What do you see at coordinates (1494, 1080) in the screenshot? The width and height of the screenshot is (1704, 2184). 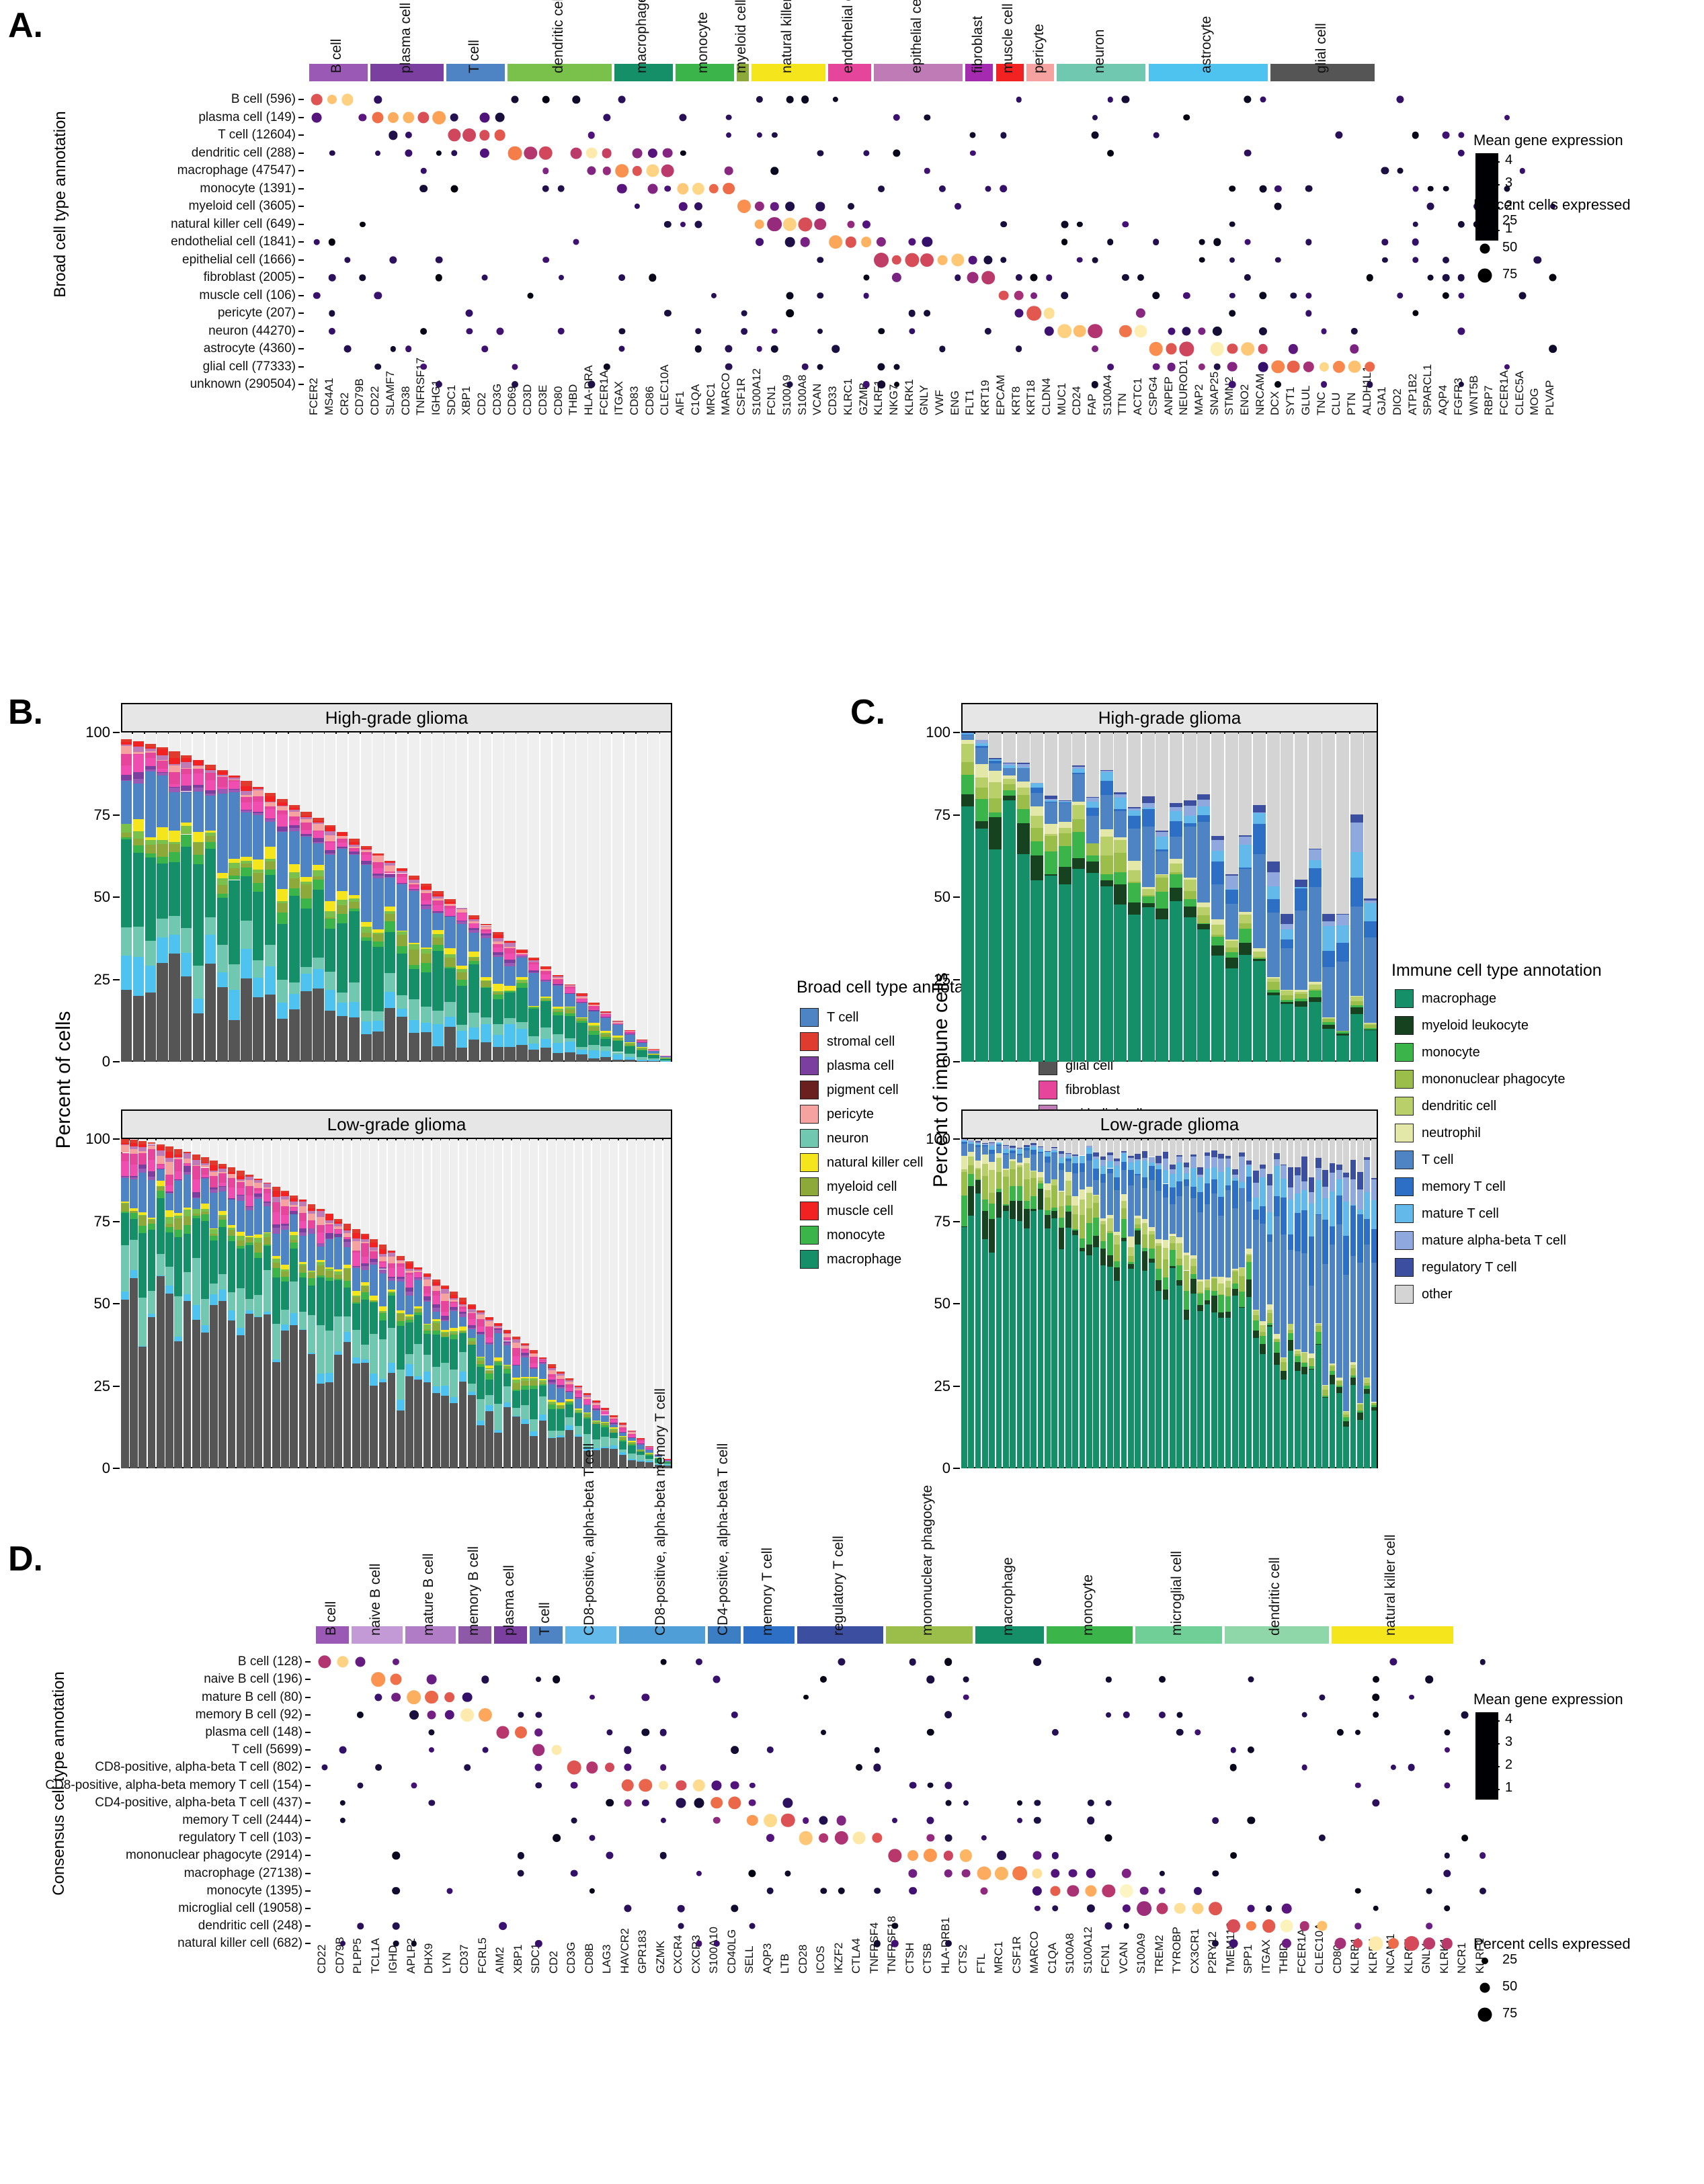 I see `legend-item-label: mononuclear phagocyte` at bounding box center [1494, 1080].